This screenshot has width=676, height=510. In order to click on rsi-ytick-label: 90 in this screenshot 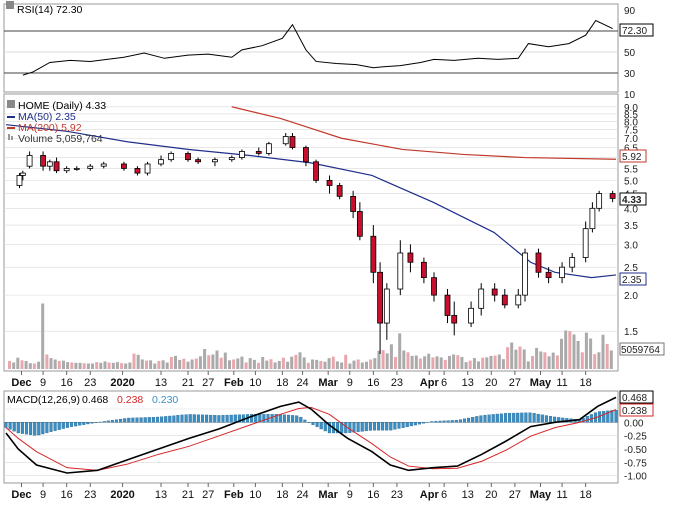, I will do `click(630, 11)`.